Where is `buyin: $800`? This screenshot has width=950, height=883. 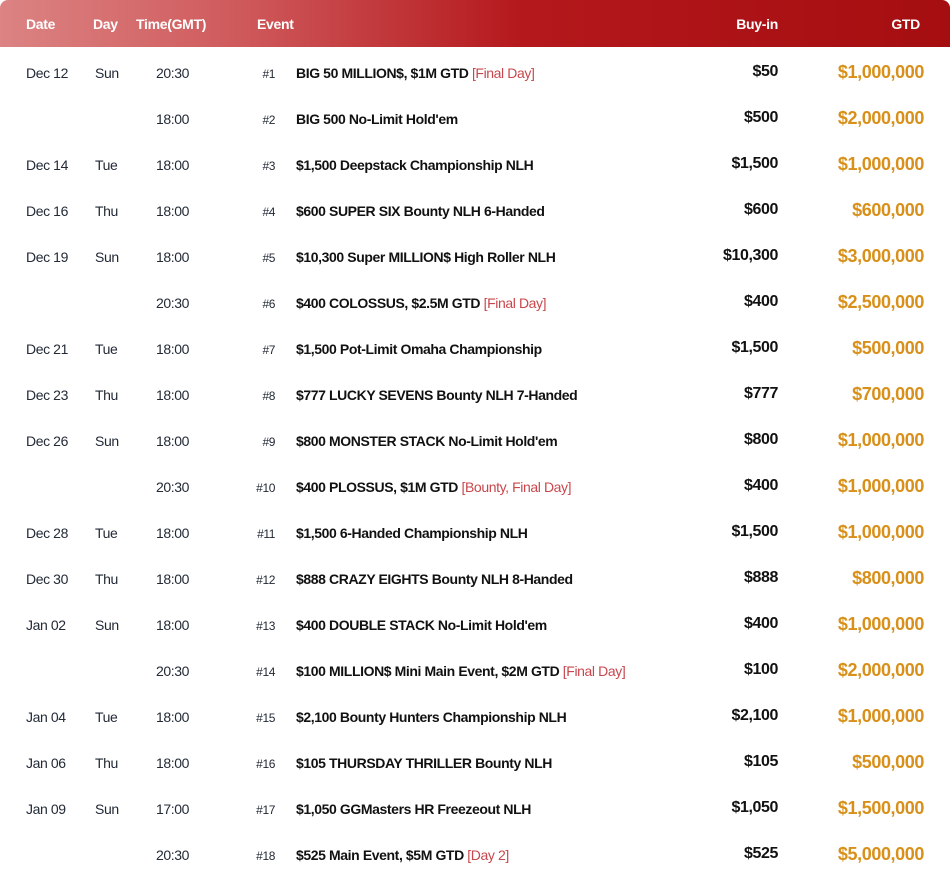 buyin: $800 is located at coordinates (761, 439).